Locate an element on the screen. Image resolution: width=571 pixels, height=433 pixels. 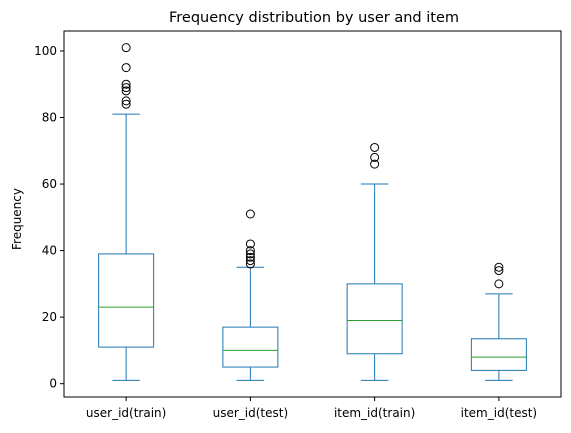
y-tick-label: 100 is located at coordinates (45, 51).